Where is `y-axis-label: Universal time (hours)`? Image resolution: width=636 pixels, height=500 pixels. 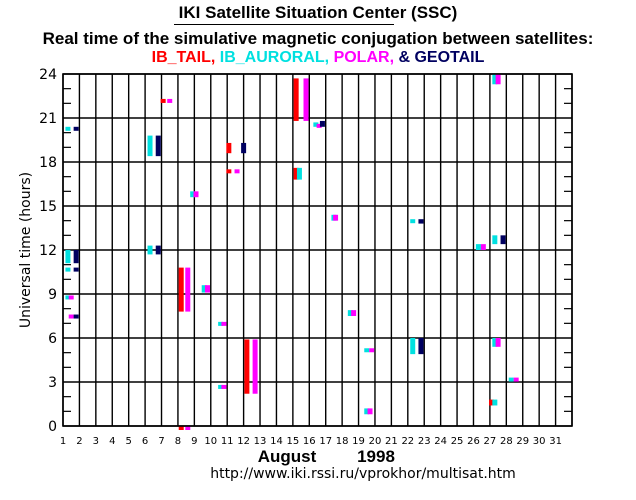 y-axis-label: Universal time (hours) is located at coordinates (26, 250).